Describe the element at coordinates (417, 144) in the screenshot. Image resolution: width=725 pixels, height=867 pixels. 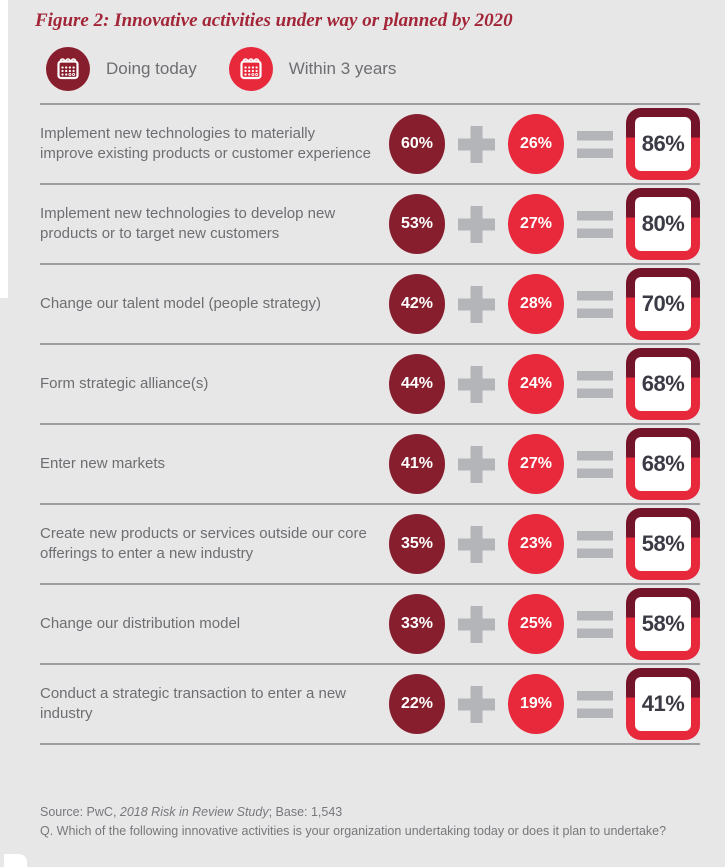
I see `doing-today-value: 60%` at that location.